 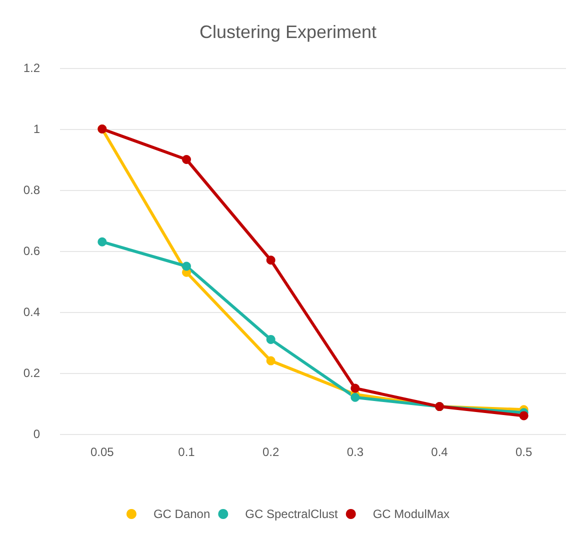 I want to click on x-tick-label: 0.1, so click(x=187, y=452).